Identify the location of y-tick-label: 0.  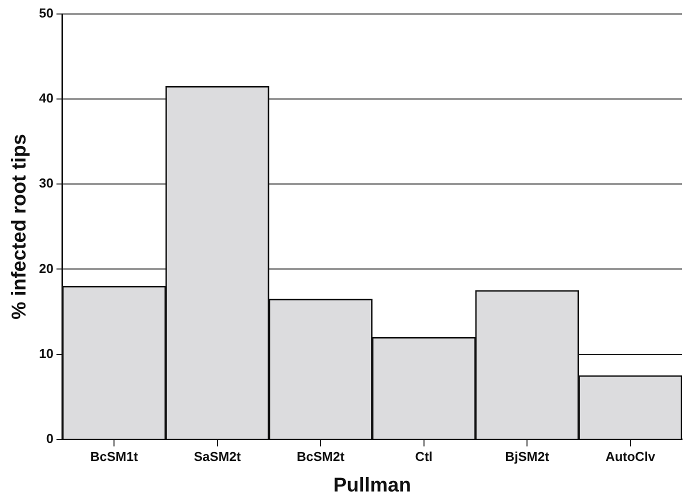
(50, 438).